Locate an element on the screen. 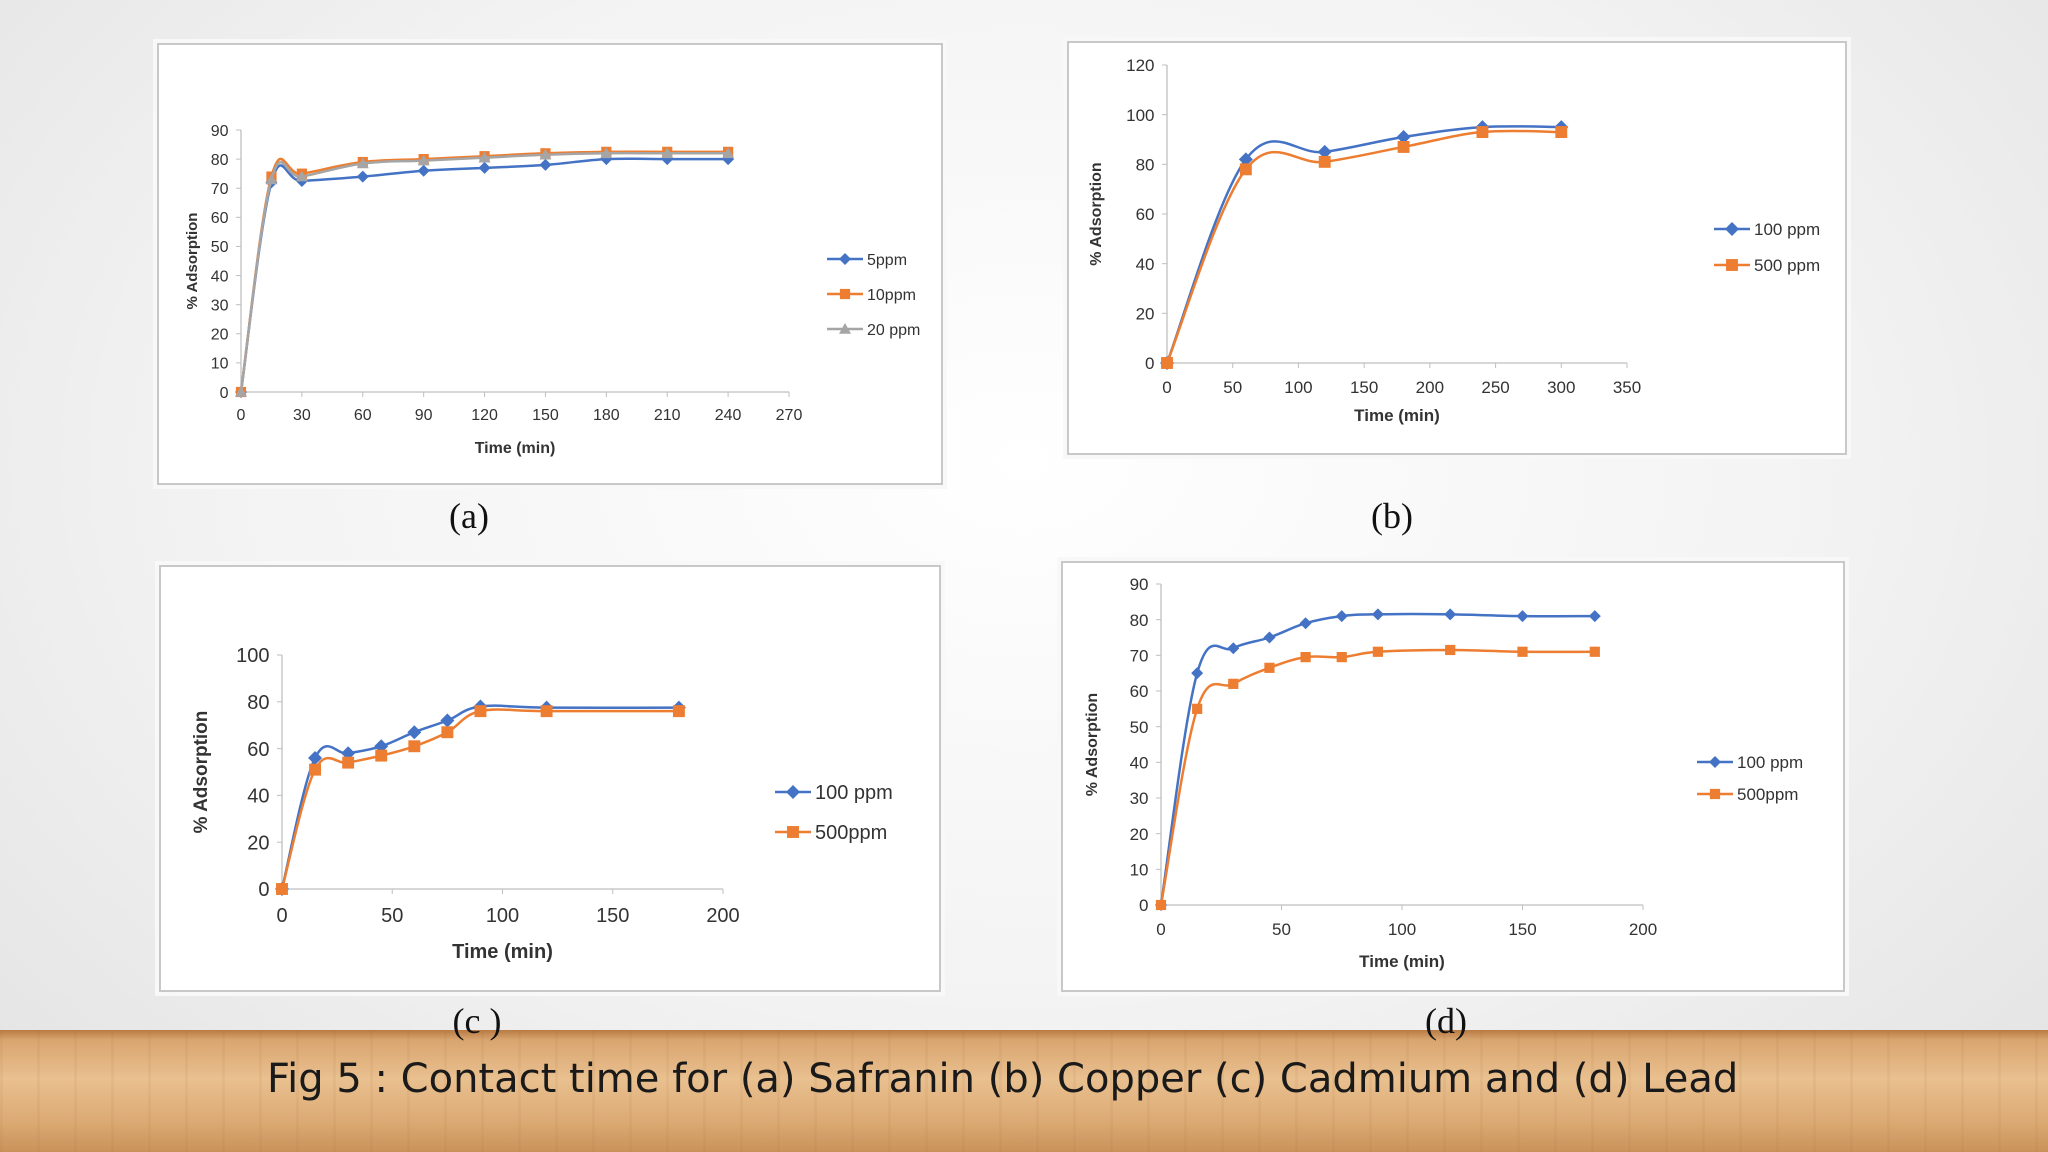 This screenshot has width=2048, height=1152. legend-label: 5ppm is located at coordinates (887, 260).